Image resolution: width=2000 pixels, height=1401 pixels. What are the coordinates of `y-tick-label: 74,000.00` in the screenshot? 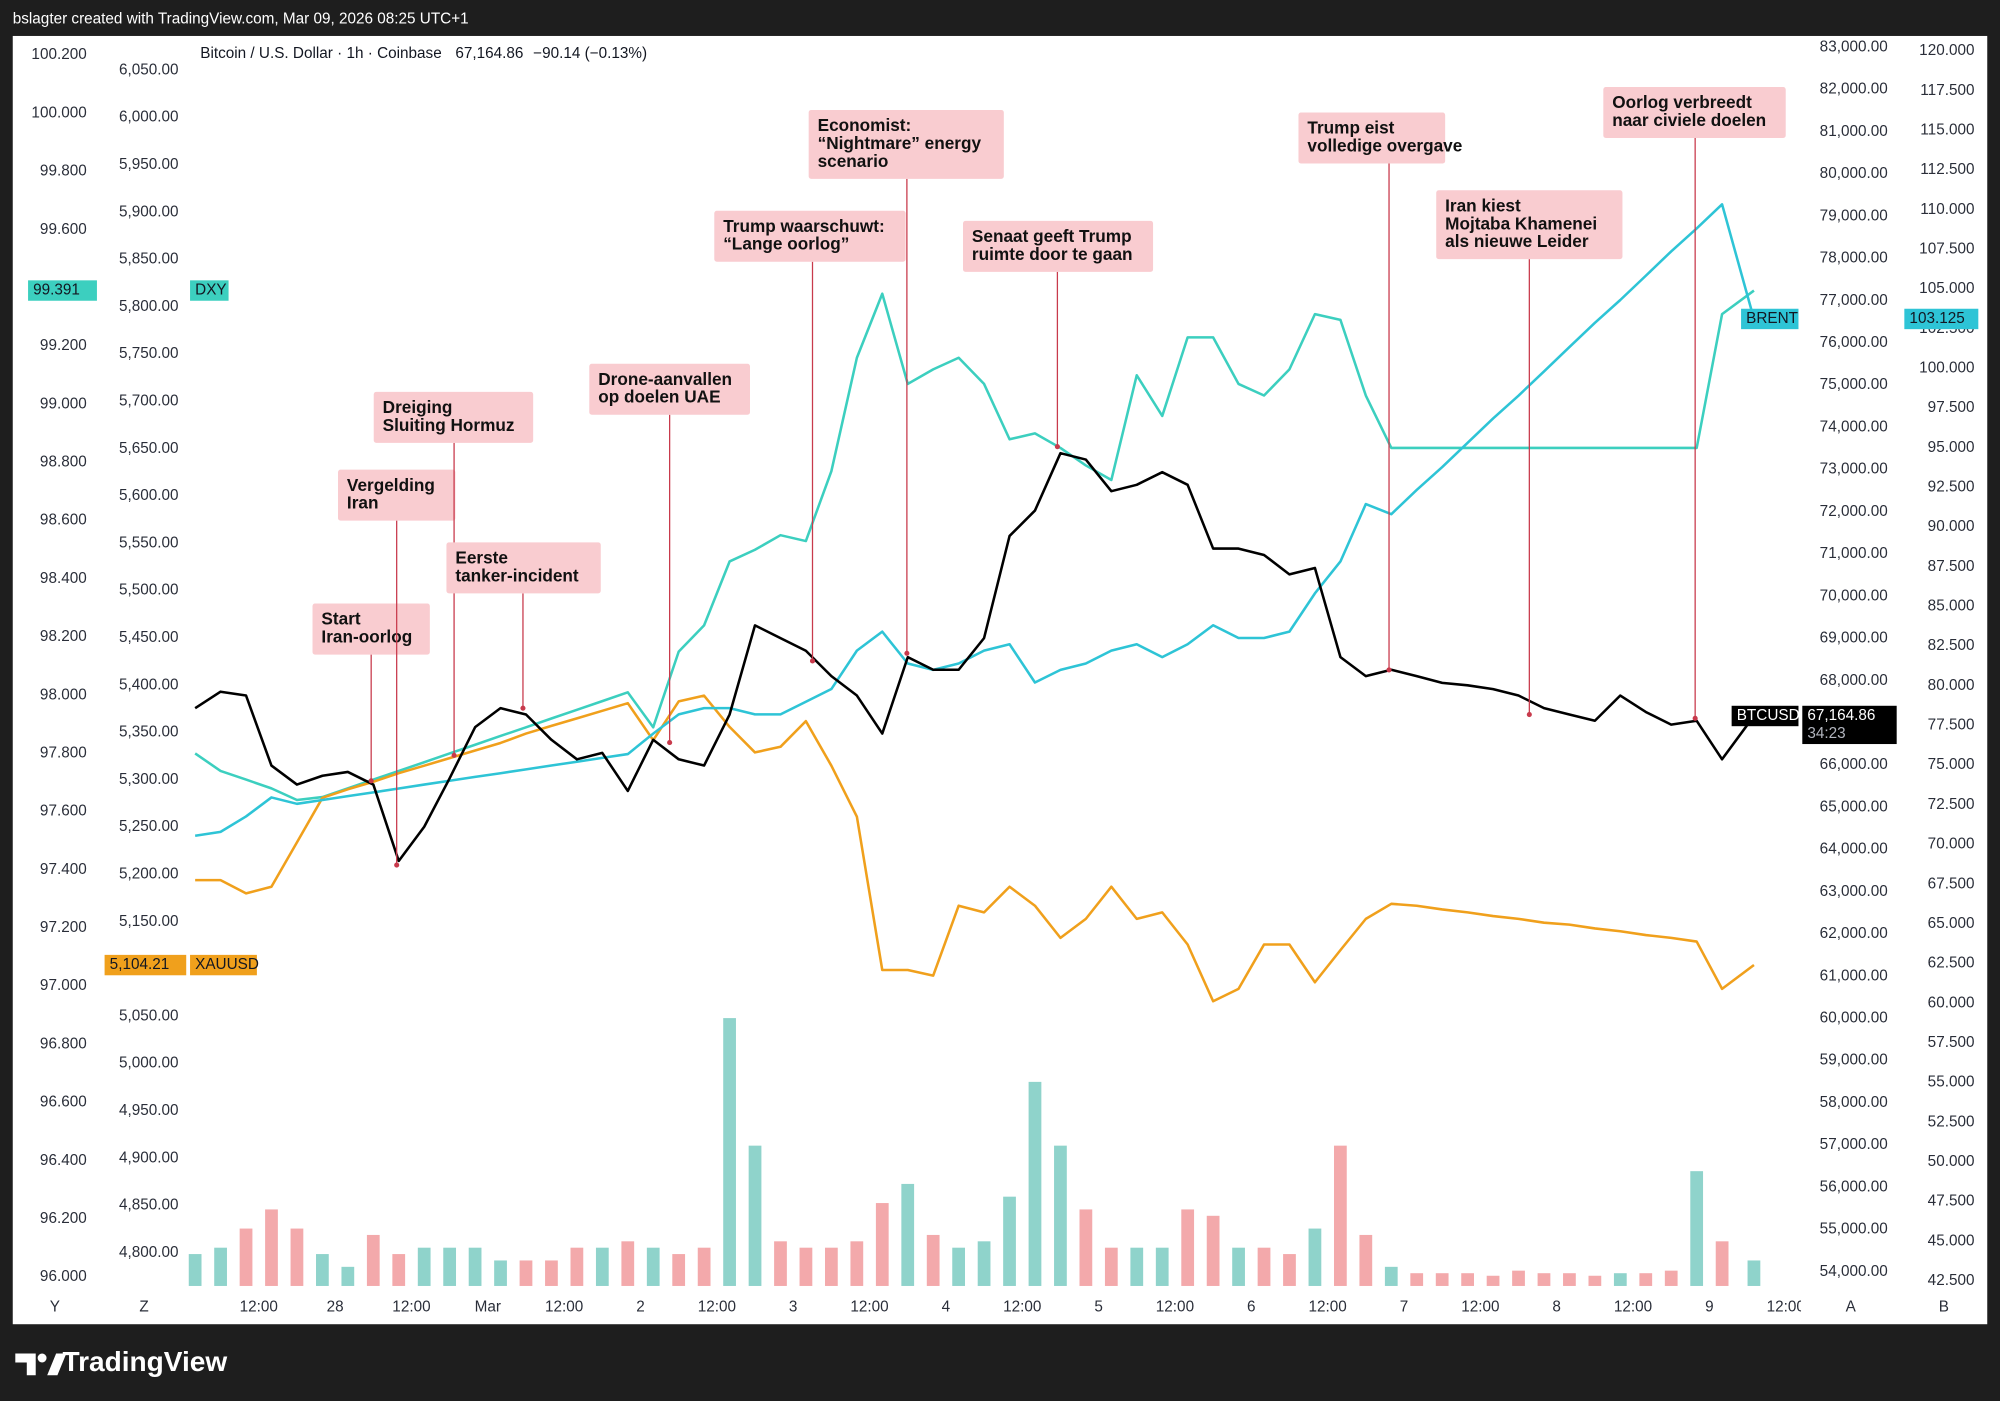 It's located at (1854, 426).